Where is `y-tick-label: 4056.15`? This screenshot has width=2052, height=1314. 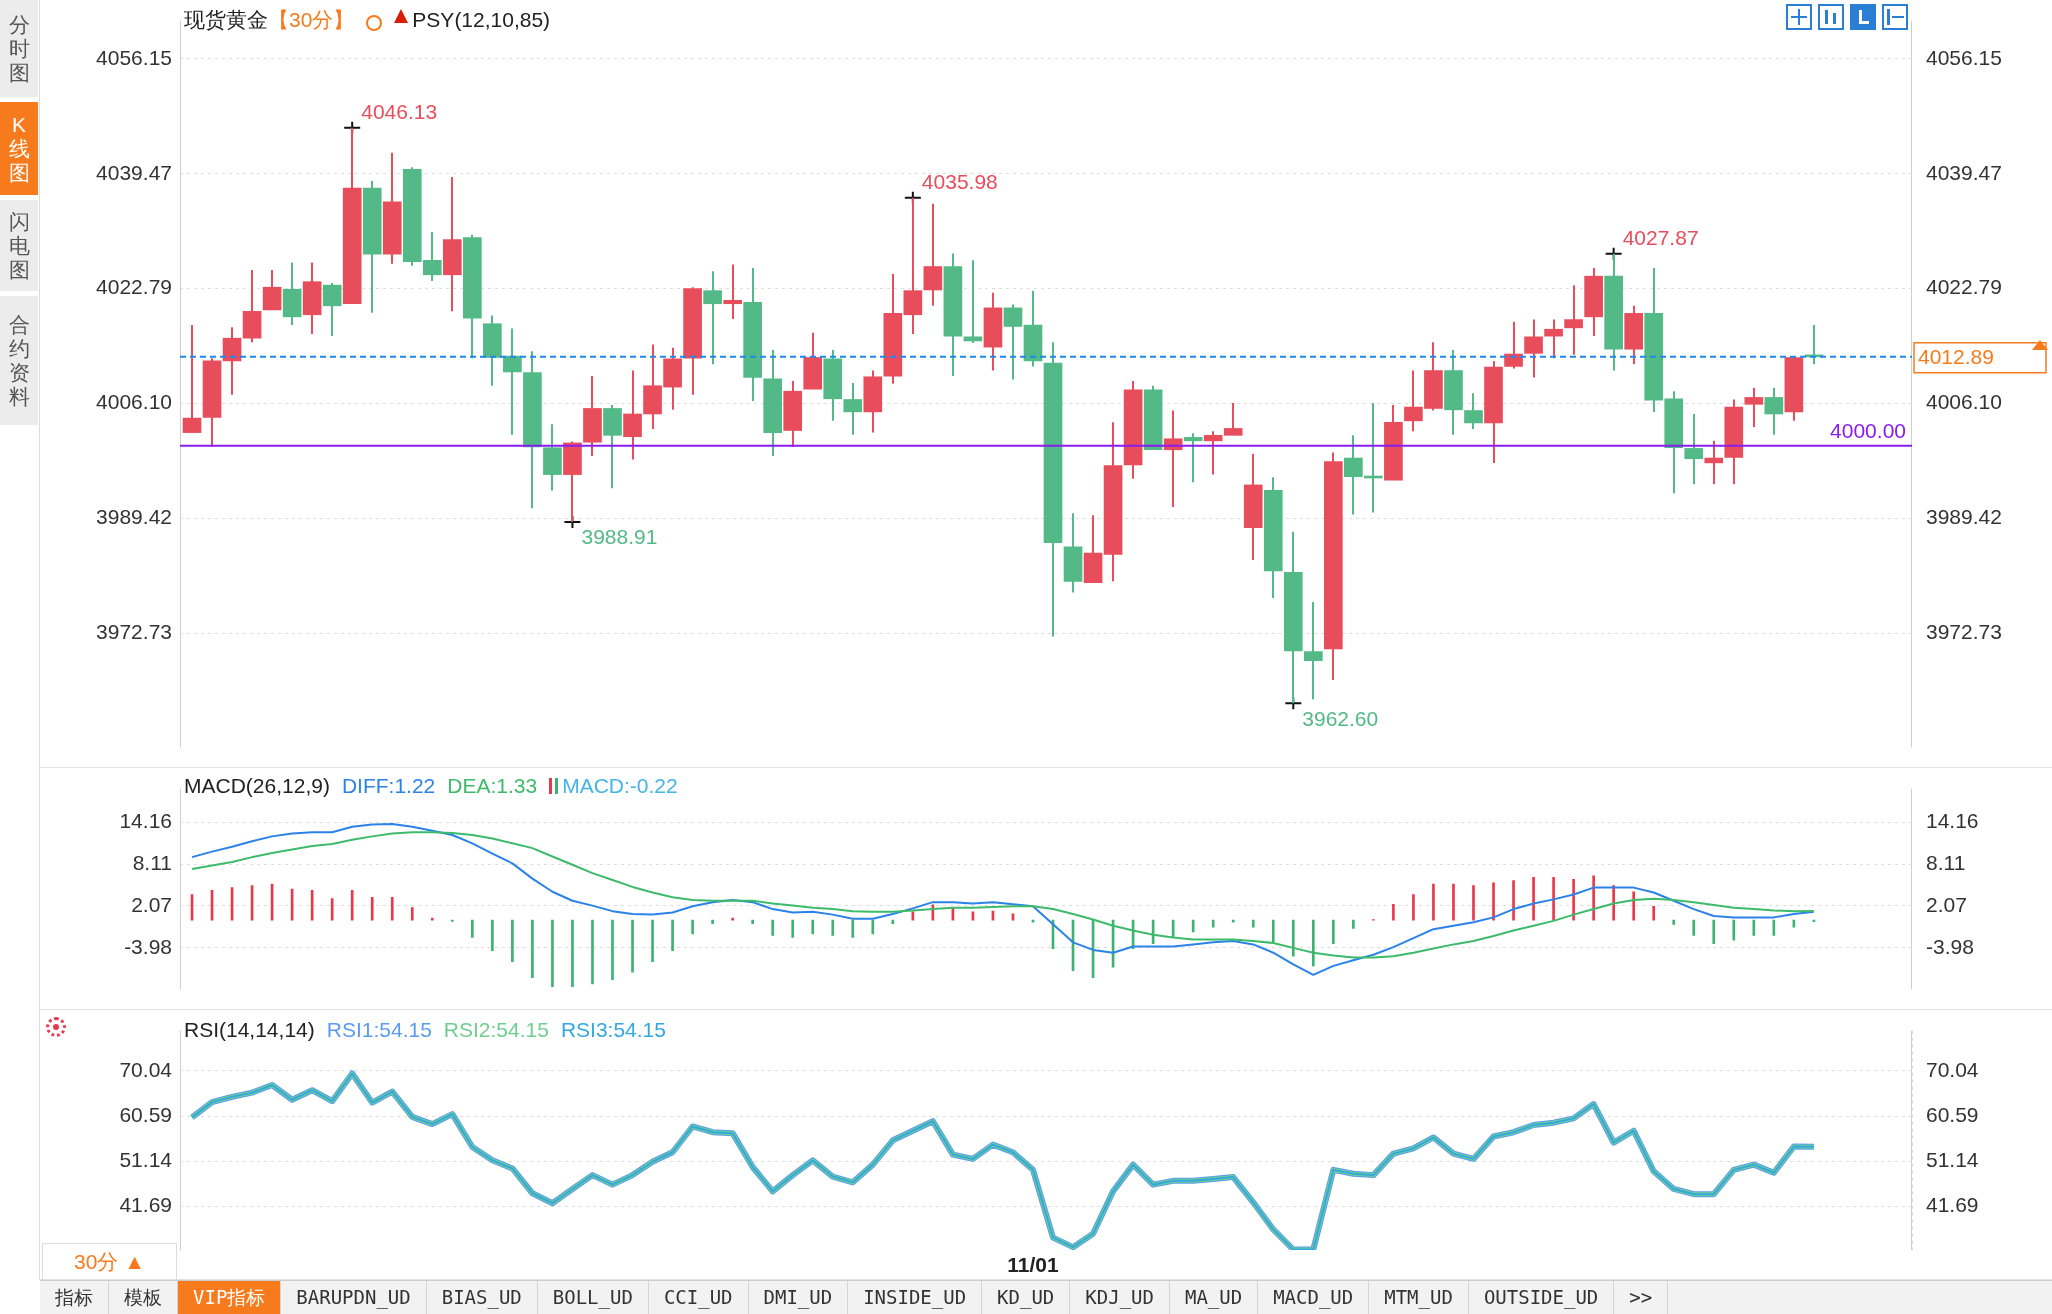 y-tick-label: 4056.15 is located at coordinates (134, 57).